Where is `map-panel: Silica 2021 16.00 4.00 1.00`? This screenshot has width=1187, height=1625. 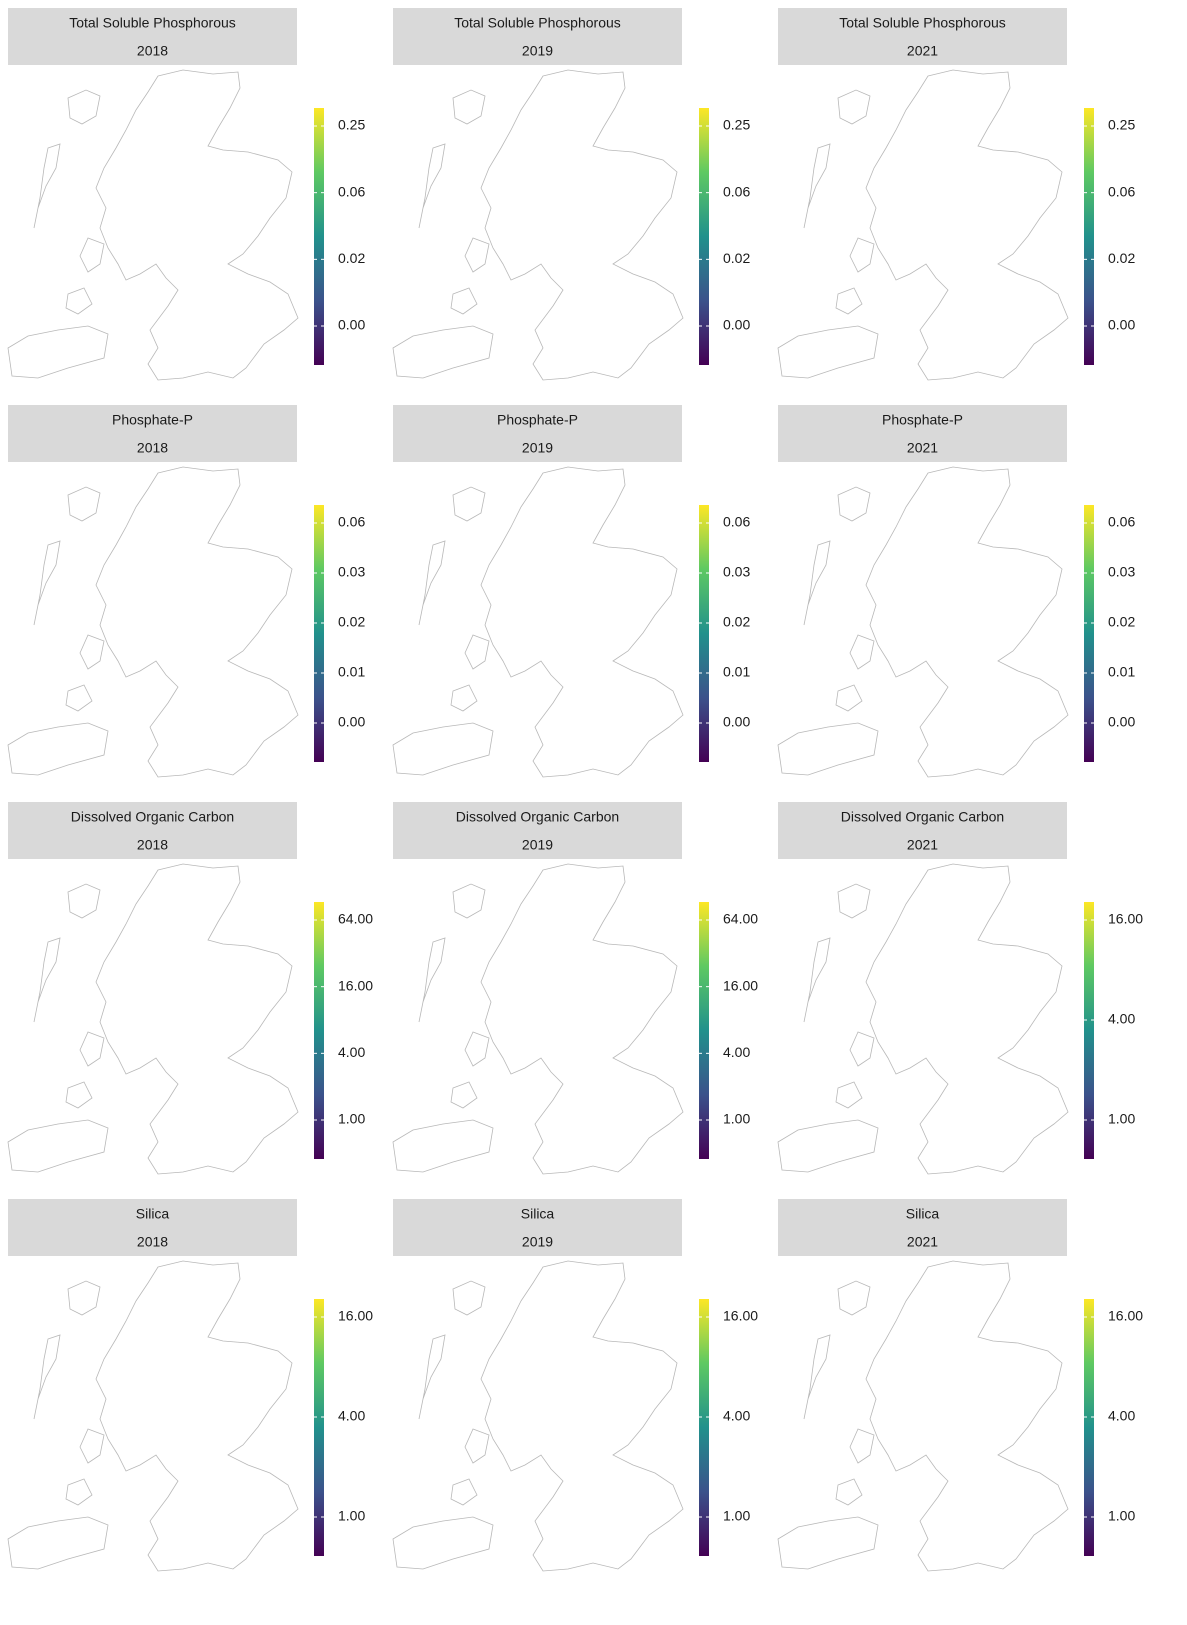 map-panel: Silica 2021 16.00 4.00 1.00 is located at coordinates (960, 1385).